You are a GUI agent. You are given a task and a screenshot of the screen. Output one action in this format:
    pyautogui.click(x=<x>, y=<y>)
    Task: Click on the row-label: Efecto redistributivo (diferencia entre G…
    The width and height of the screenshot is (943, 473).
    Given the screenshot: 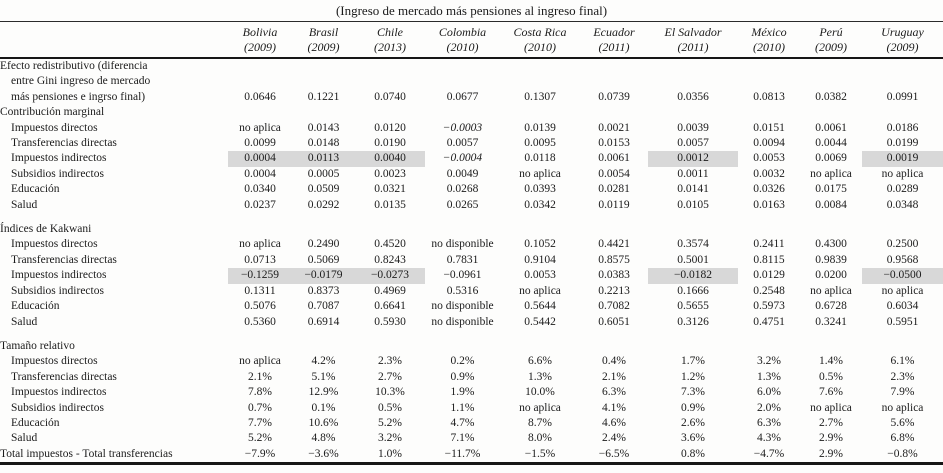 What is the action you would take?
    pyautogui.click(x=114, y=81)
    